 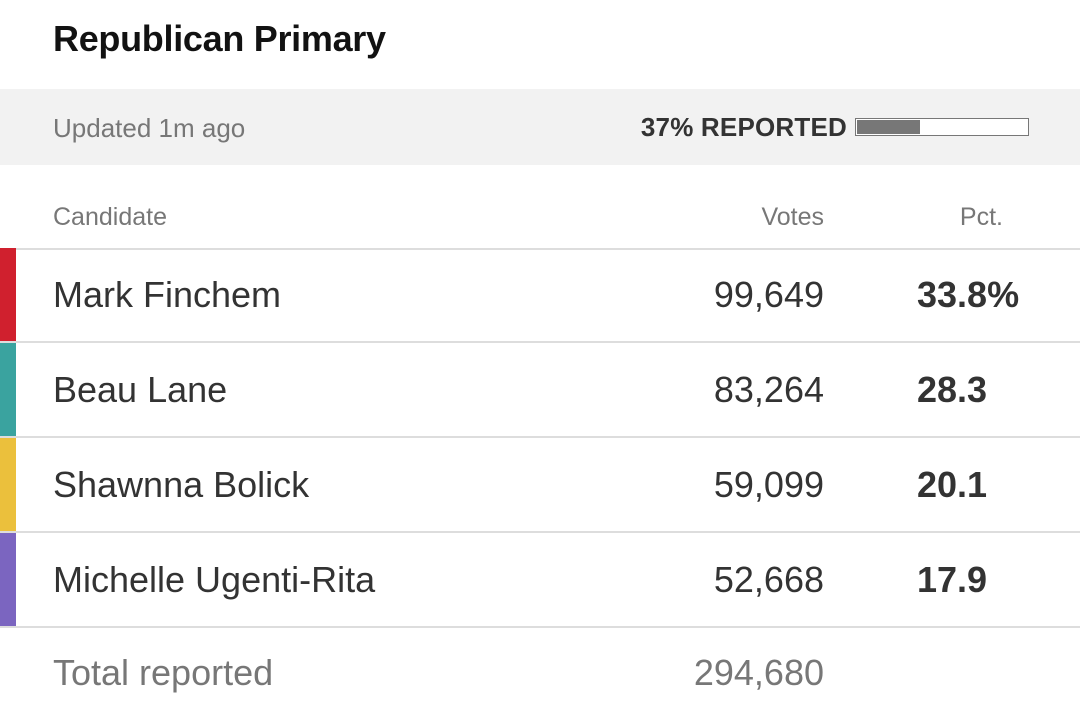 I want to click on table-row: Shawnna Bolick 59,099 20.1, so click(x=540, y=485).